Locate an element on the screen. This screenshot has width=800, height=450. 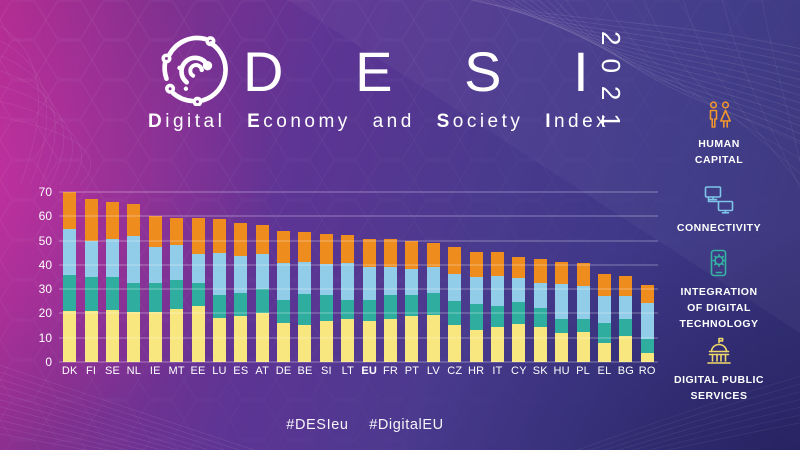
y-tick-label: 50 is located at coordinates (45, 240).